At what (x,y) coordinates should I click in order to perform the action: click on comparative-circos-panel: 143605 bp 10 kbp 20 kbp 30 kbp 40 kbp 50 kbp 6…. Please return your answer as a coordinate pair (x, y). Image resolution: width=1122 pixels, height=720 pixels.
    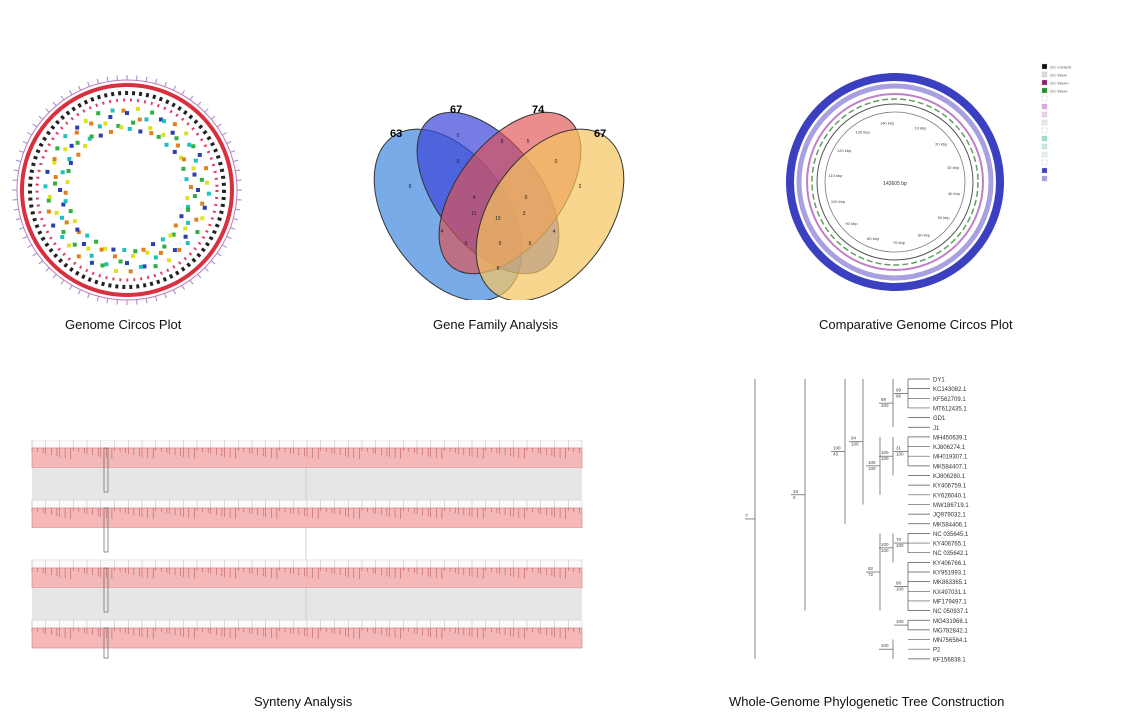
    Looking at the image, I should click on (905, 185).